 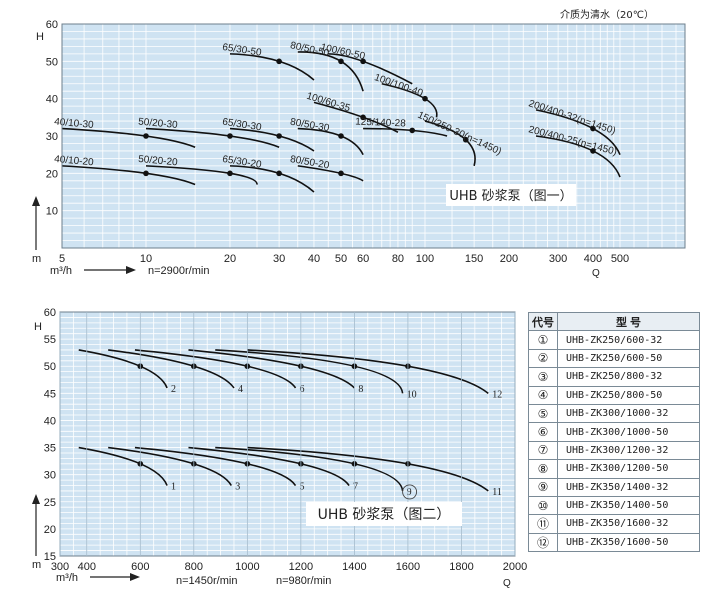 I want to click on model-code: ⑫, so click(x=543, y=542).